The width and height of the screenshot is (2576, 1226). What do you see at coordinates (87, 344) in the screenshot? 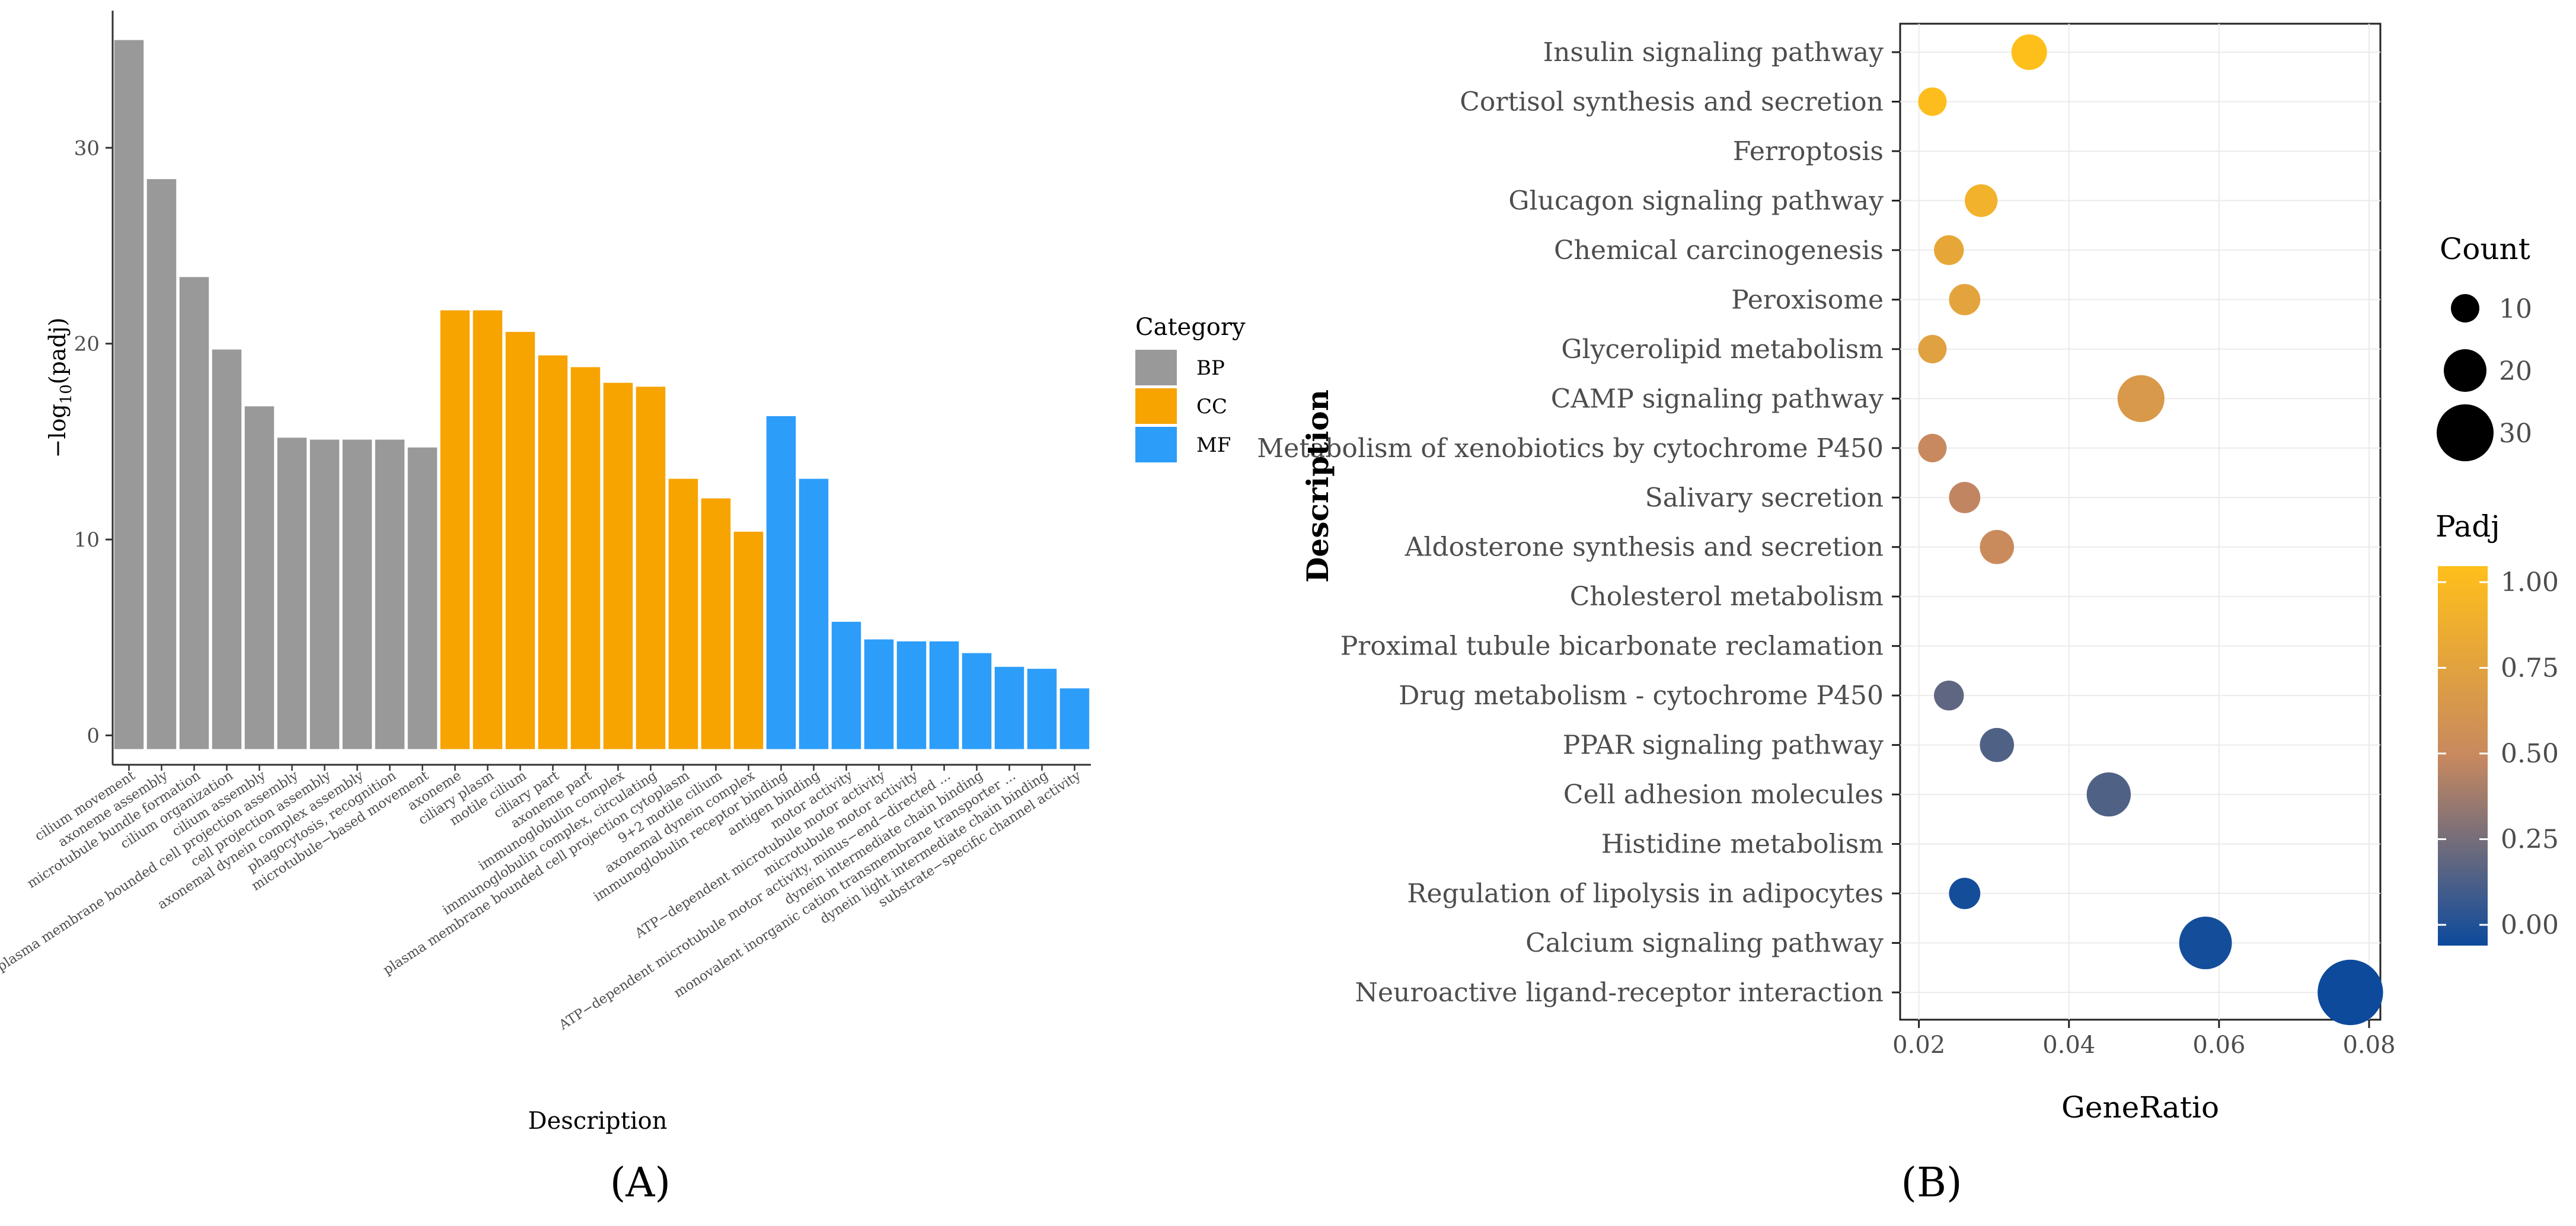
I see `y-tick-label: 20` at bounding box center [87, 344].